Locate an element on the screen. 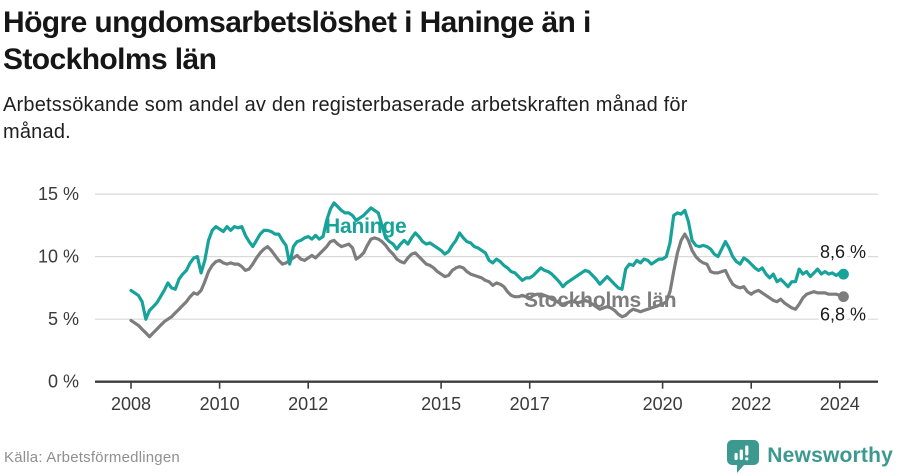  x-axis-tick-label: 2010 is located at coordinates (220, 404).